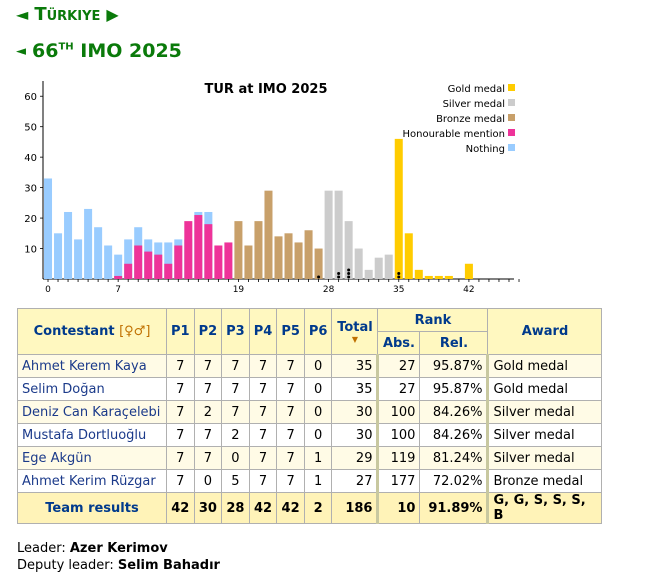 The height and width of the screenshot is (578, 668). What do you see at coordinates (263, 331) in the screenshot?
I see `p4-header: P4` at bounding box center [263, 331].